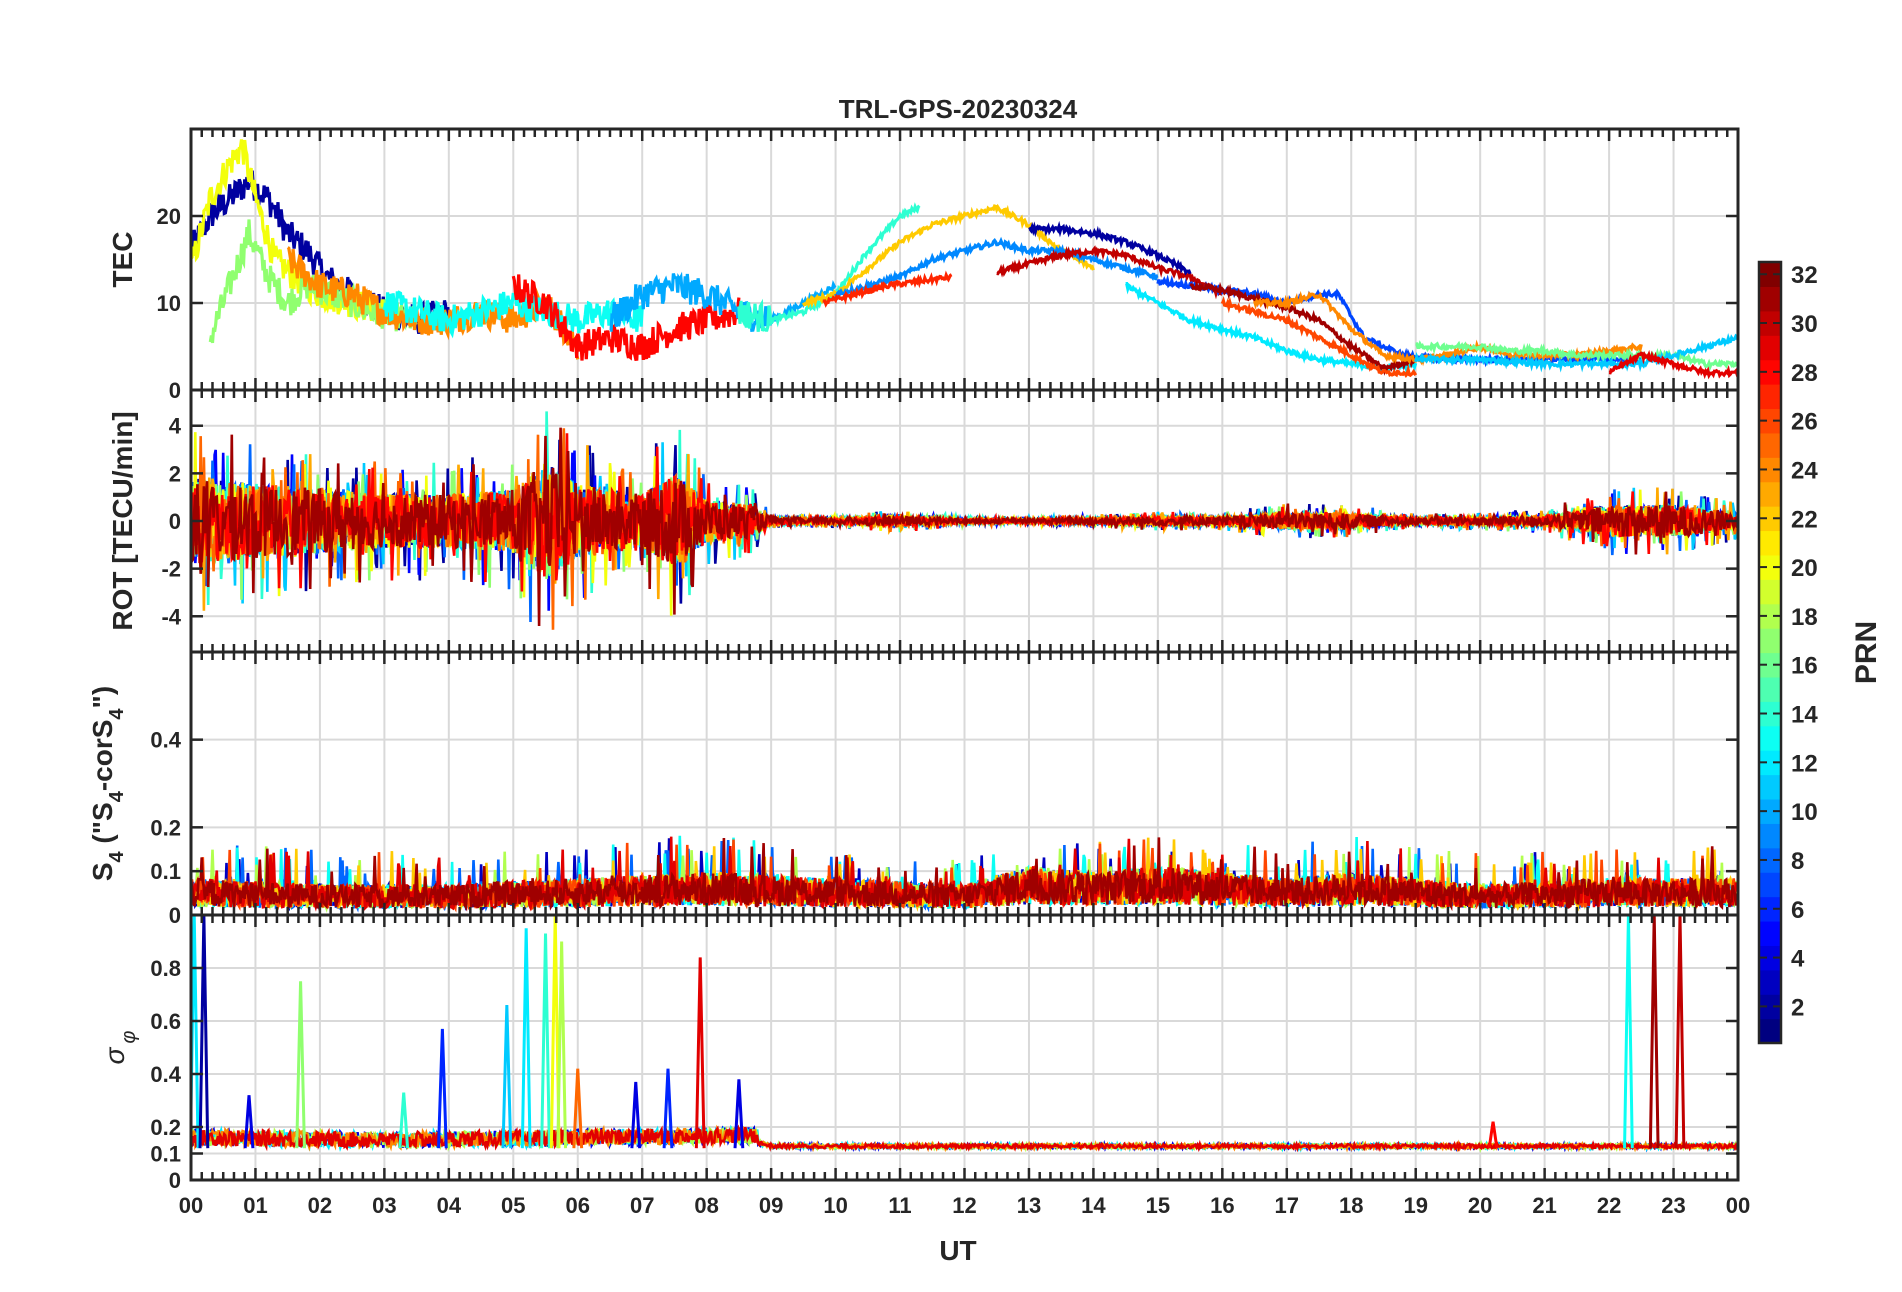 This screenshot has width=1902, height=1292. Describe the element at coordinates (1093, 1205) in the screenshot. I see `x-tick-label: 14` at that location.